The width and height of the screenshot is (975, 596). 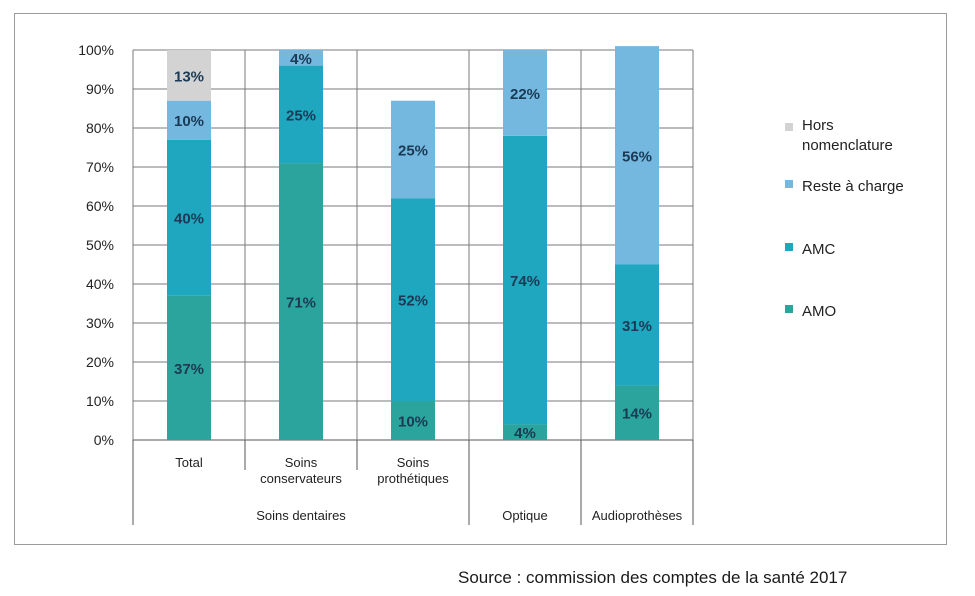 I want to click on y-tick-label: 100%, so click(x=96, y=50).